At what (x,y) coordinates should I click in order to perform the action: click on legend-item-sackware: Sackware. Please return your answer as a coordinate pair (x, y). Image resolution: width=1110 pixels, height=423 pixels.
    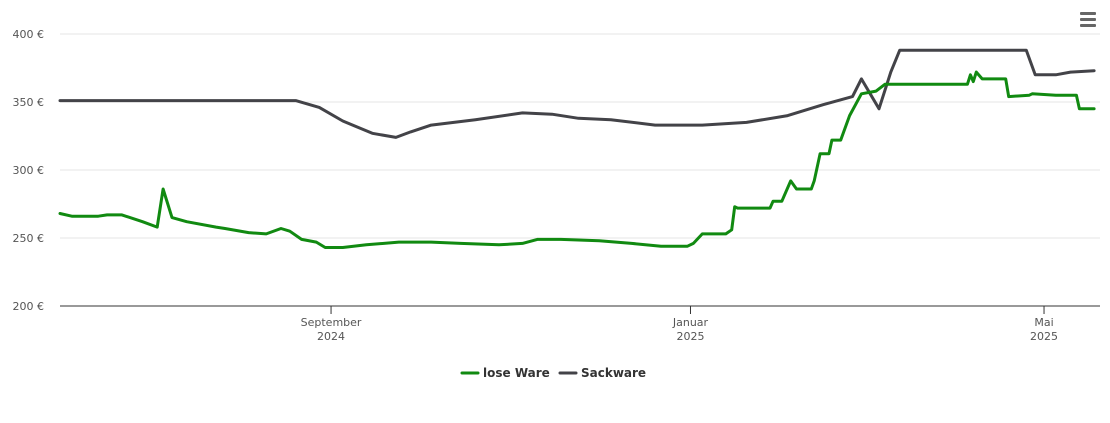
    Looking at the image, I should click on (602, 373).